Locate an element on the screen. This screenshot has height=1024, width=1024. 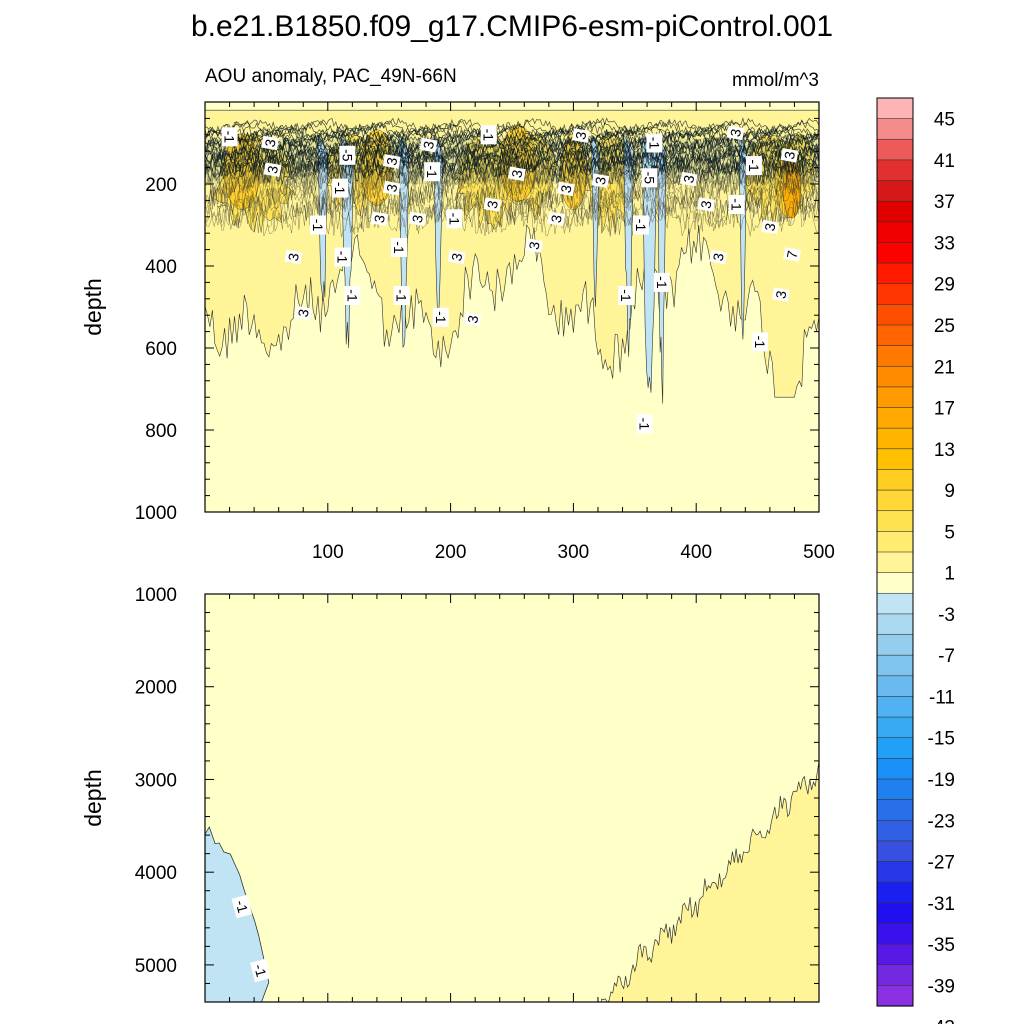
colorbar-label: -43 is located at coordinates (941, 1021).